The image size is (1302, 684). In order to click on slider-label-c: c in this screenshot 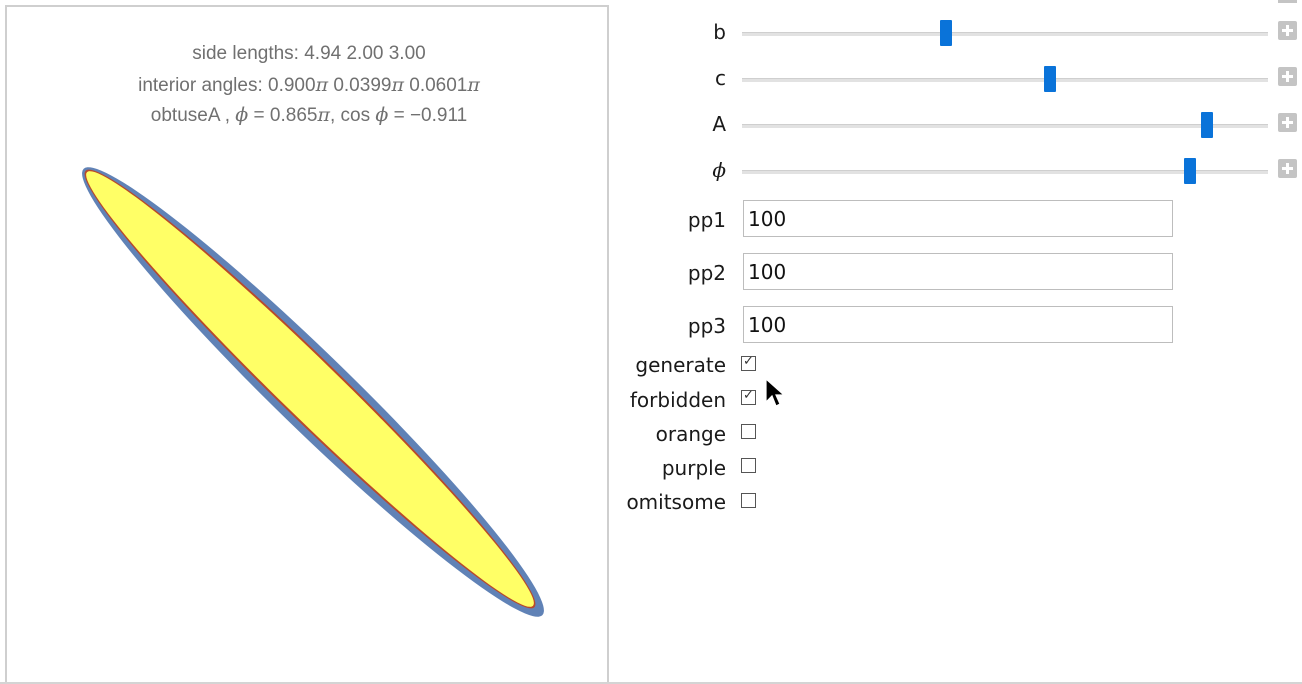, I will do `click(720, 78)`.